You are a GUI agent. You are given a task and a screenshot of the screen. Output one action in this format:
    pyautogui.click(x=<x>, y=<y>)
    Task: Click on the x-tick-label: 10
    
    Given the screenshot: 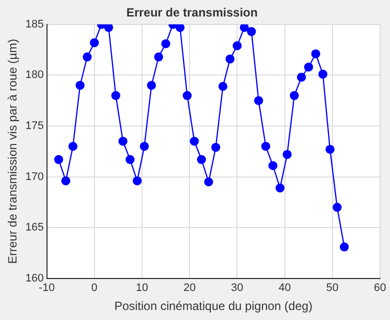 What is the action you would take?
    pyautogui.click(x=142, y=288)
    